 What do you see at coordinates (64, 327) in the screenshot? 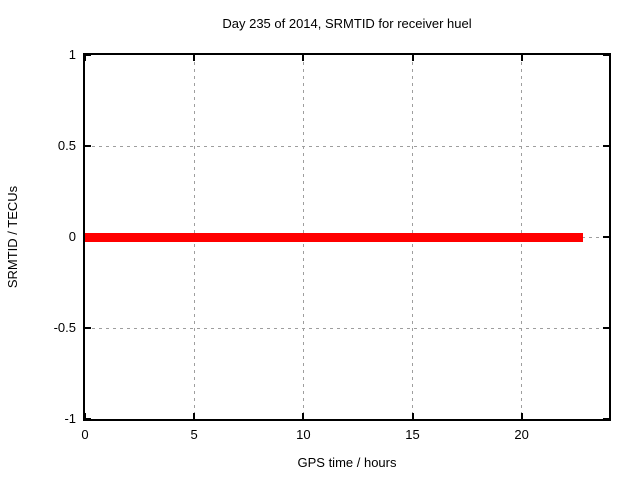
I see `y-tick-label: -0.5` at bounding box center [64, 327].